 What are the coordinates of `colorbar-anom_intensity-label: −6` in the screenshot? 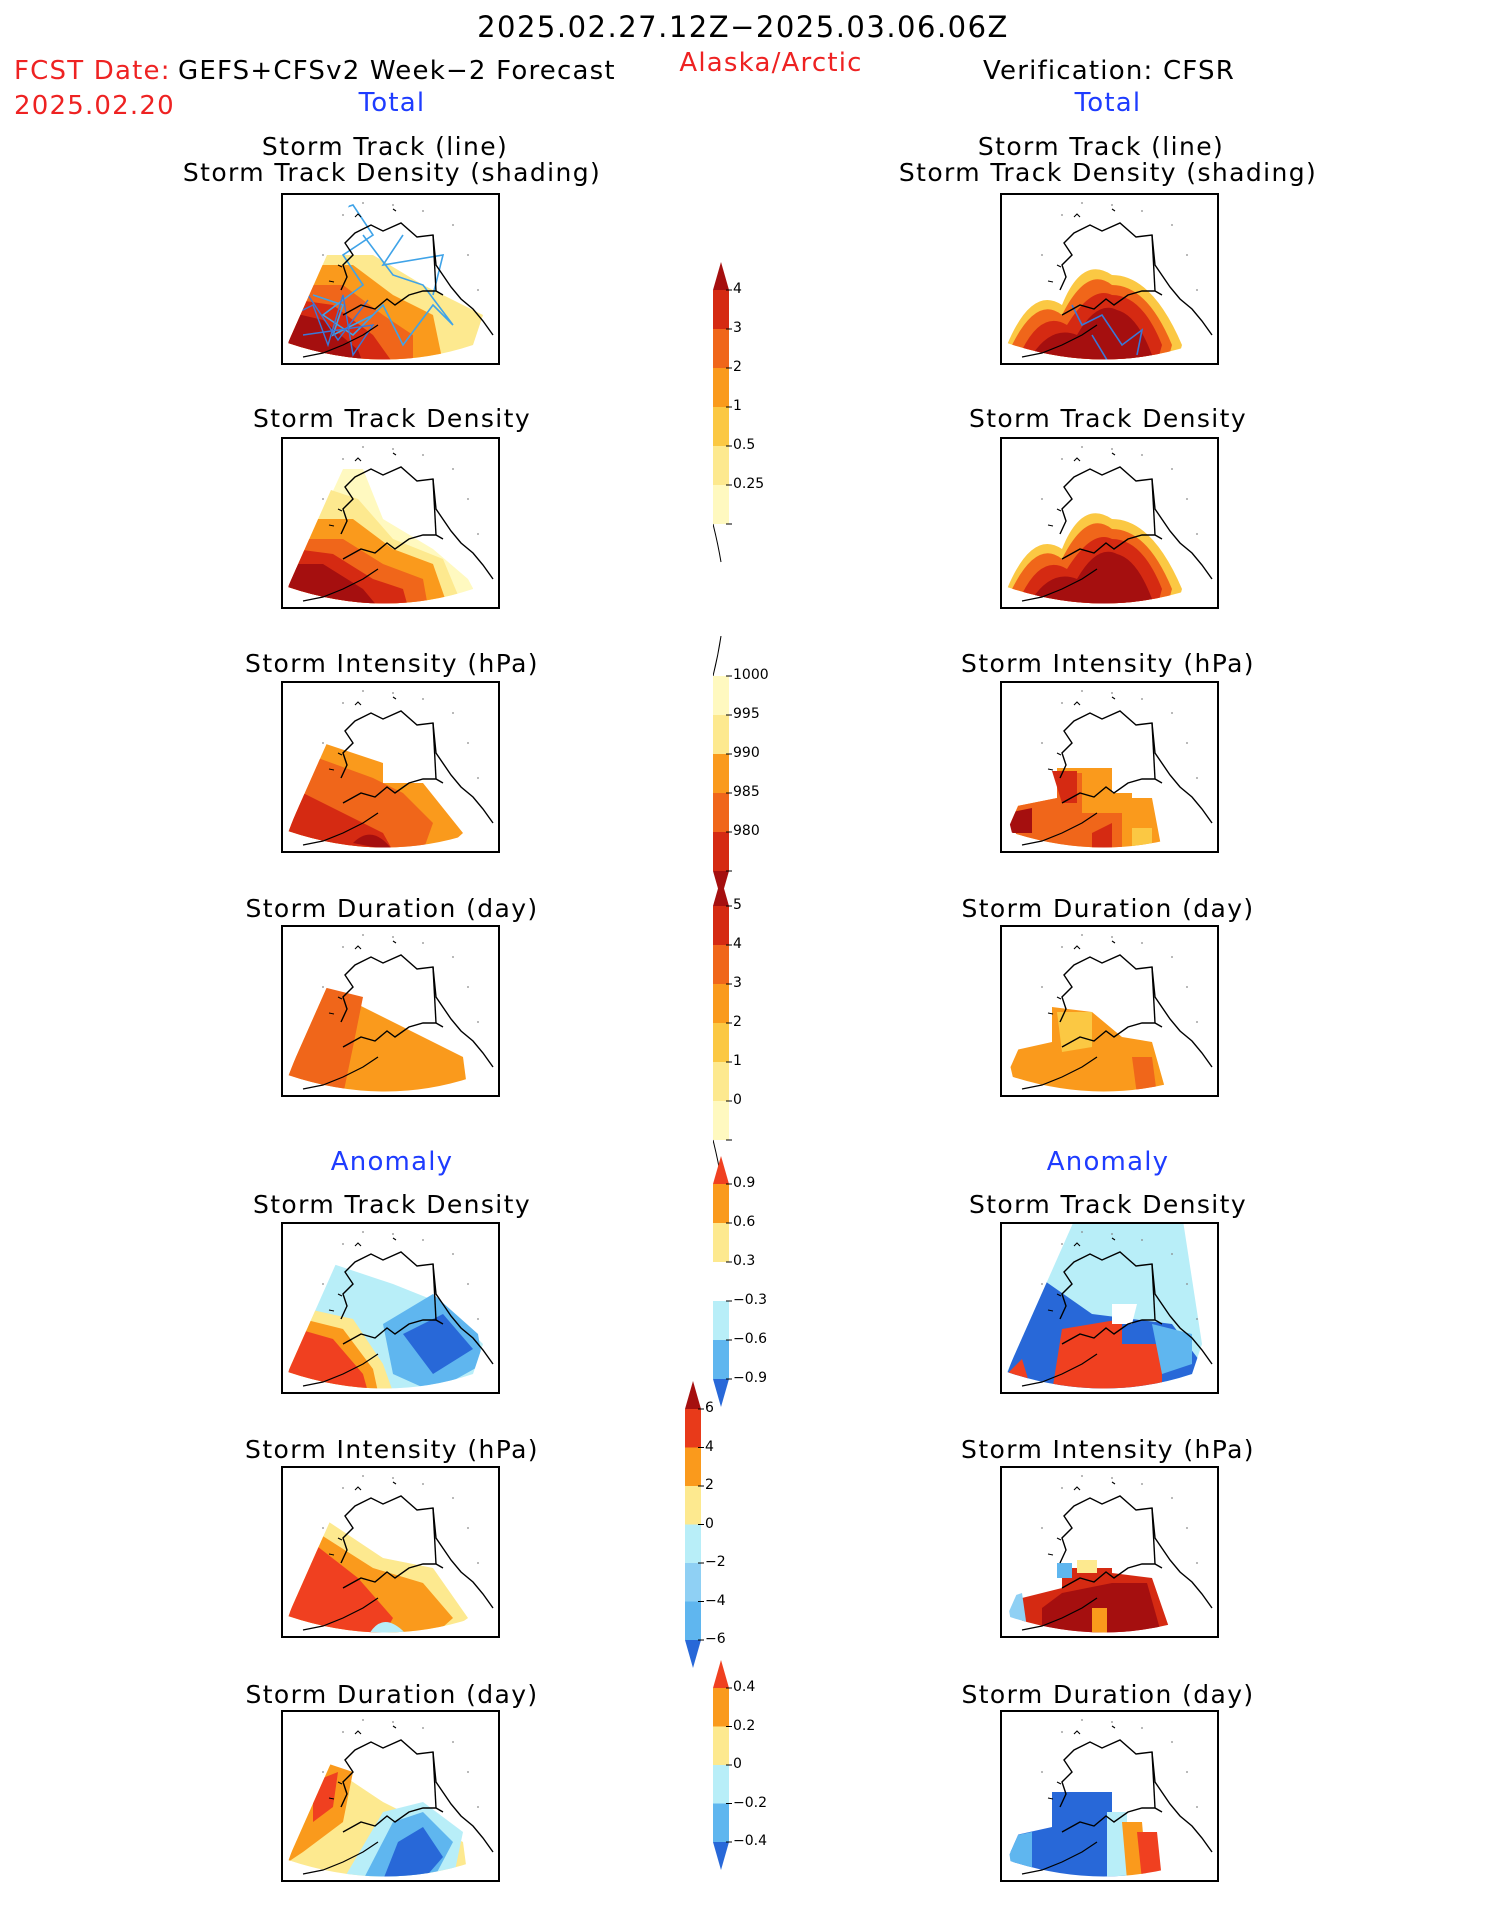 It's located at (715, 1639).